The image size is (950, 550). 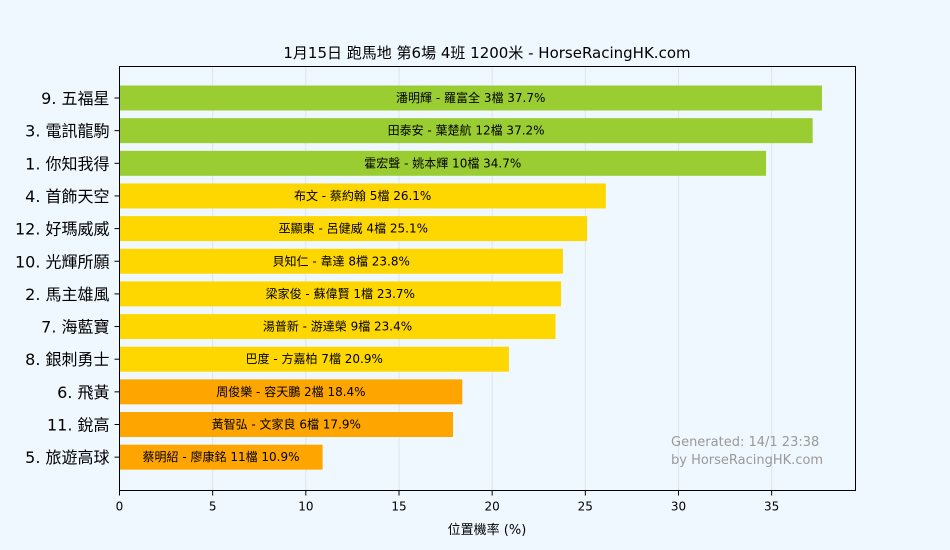 What do you see at coordinates (747, 460) in the screenshot?
I see `watermark-line-2: by HorseRacingHK.com` at bounding box center [747, 460].